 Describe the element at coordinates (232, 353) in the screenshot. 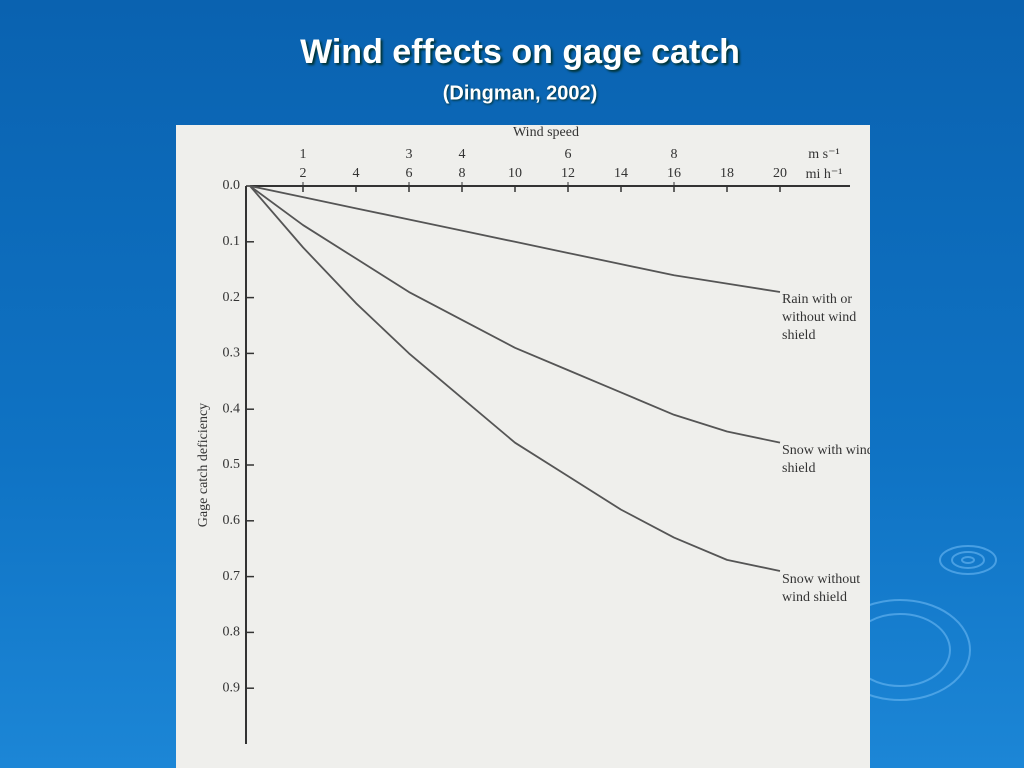

I see `y-tick-label: 0.3` at that location.